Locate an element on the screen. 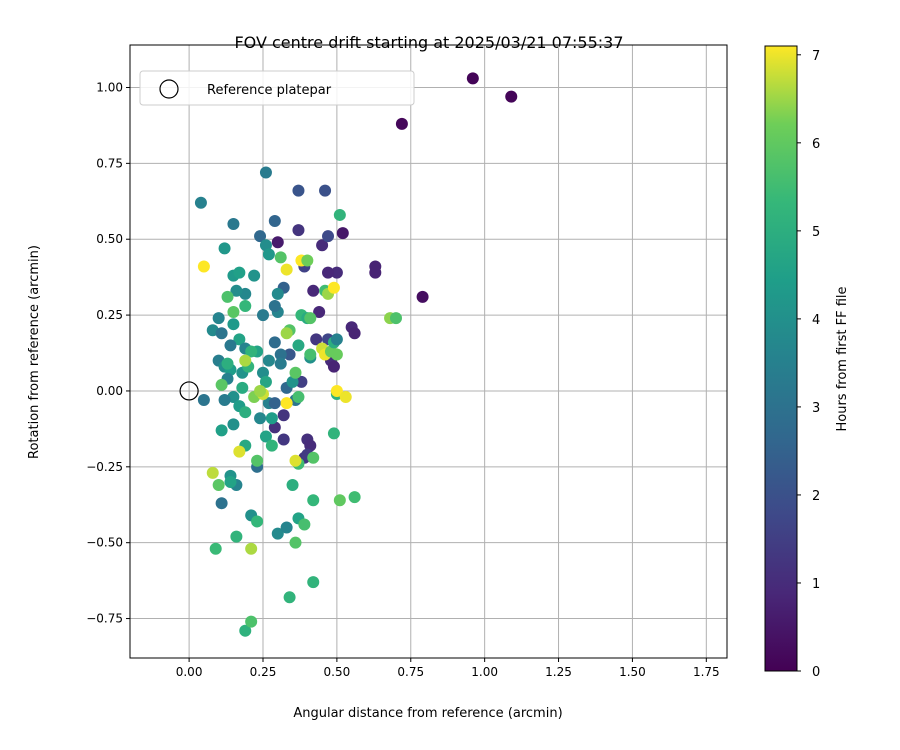 This screenshot has height=750, width=900. y-tick-label: −0.25 is located at coordinates (104, 467).